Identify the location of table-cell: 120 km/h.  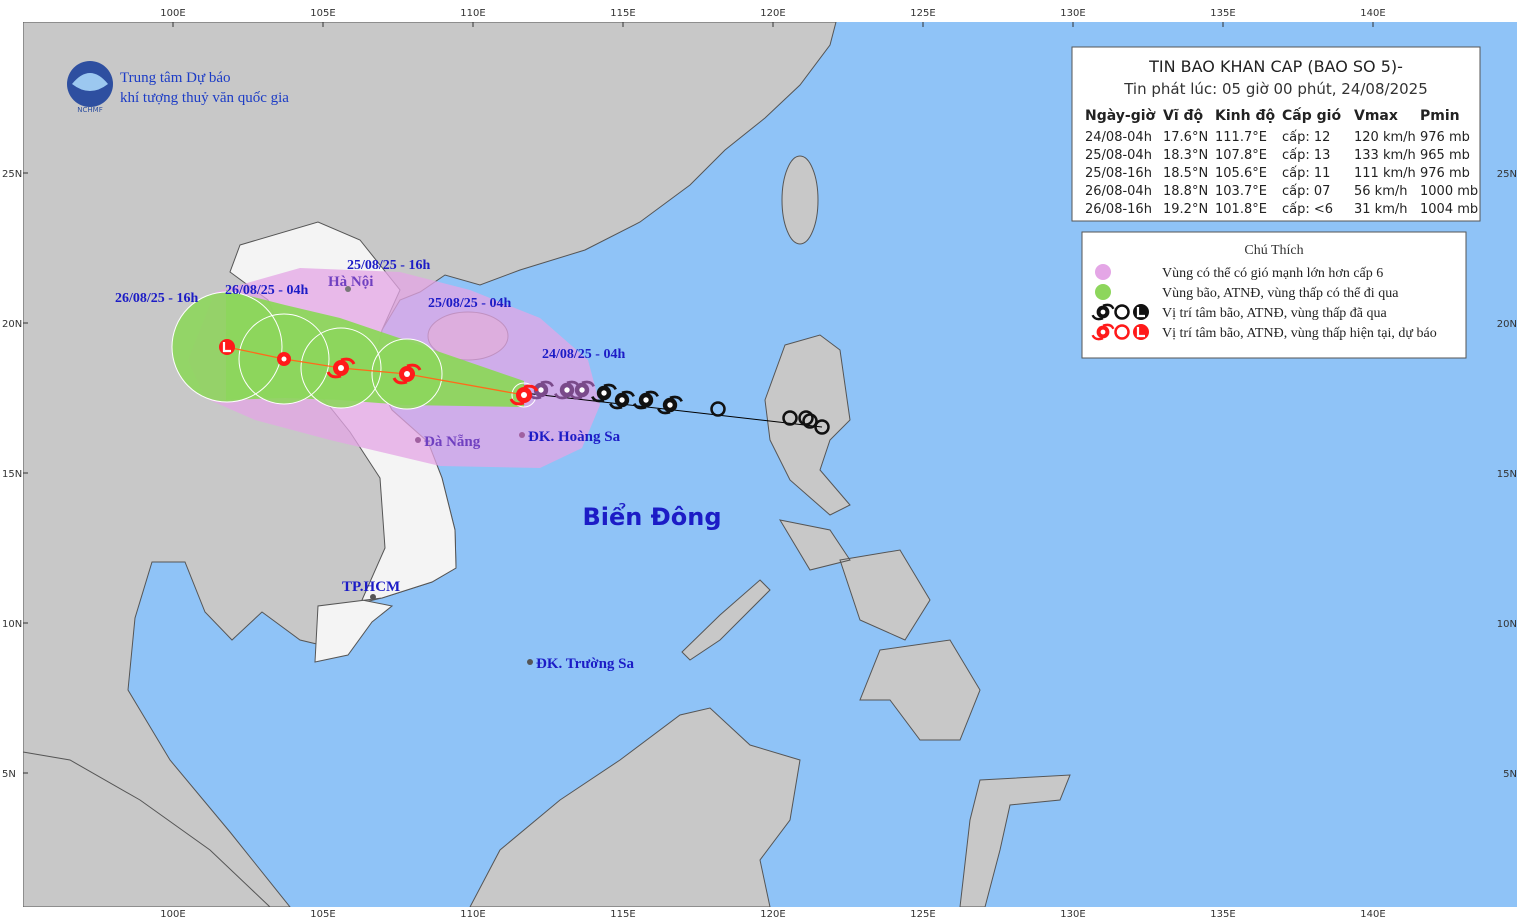
(1385, 137).